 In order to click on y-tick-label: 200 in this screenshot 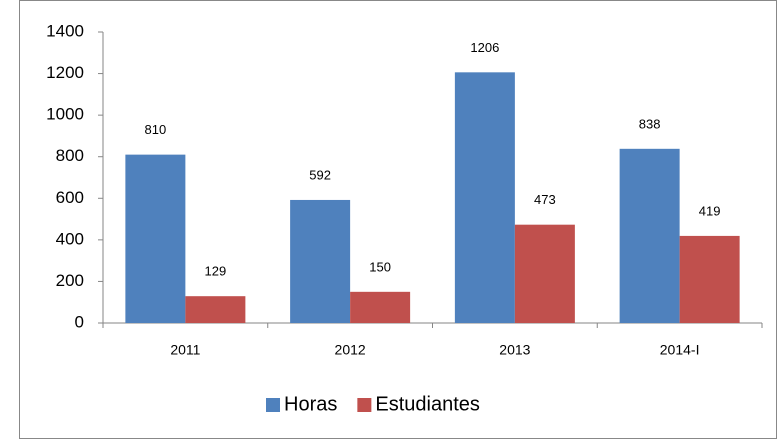, I will do `click(70, 280)`.